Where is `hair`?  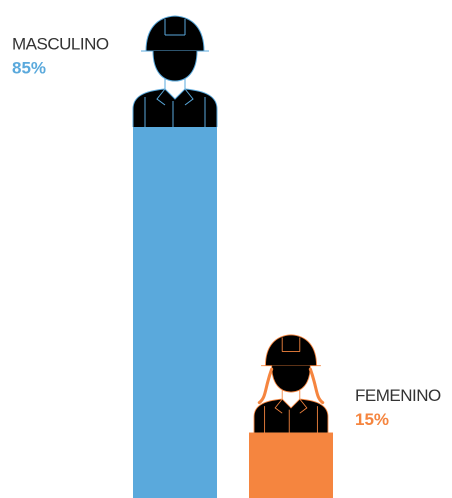 hair is located at coordinates (291, 386).